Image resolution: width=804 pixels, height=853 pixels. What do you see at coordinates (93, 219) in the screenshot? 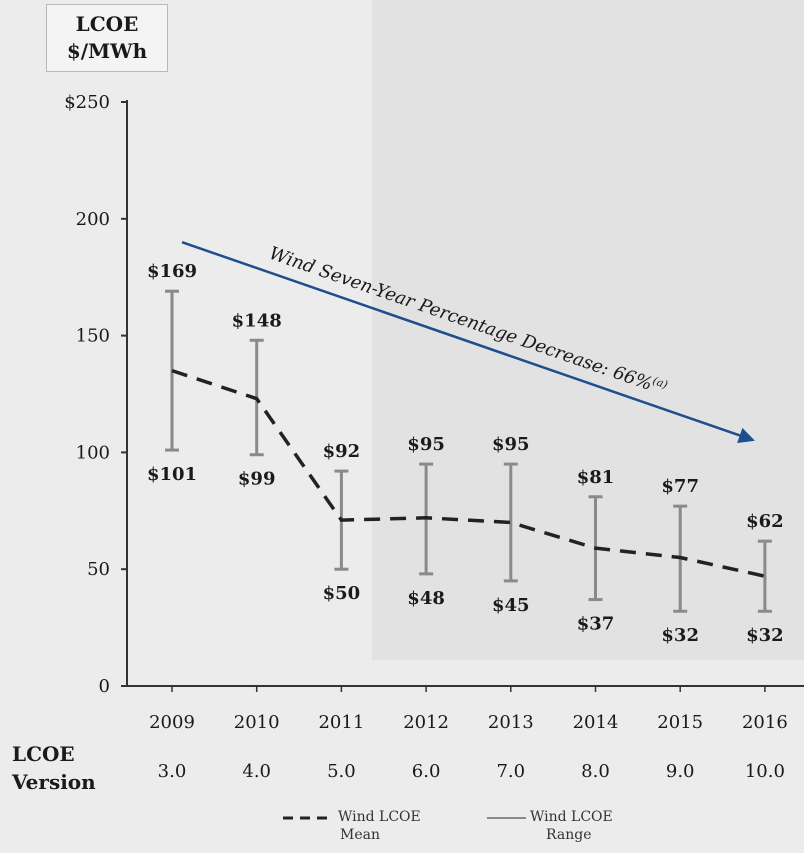
I see `y-tick-label: 200` at bounding box center [93, 219].